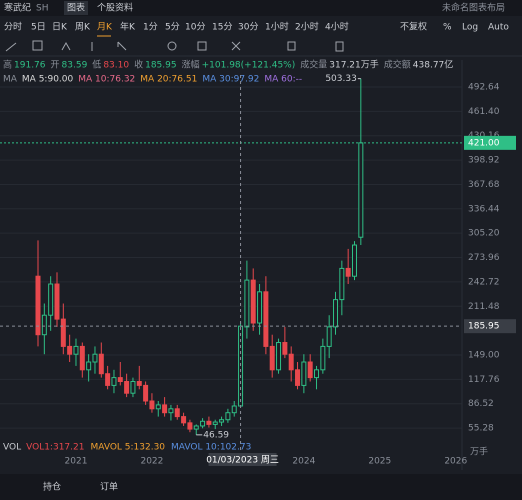  What do you see at coordinates (481, 429) in the screenshot?
I see `y-tick-label: 55.28` at bounding box center [481, 429].